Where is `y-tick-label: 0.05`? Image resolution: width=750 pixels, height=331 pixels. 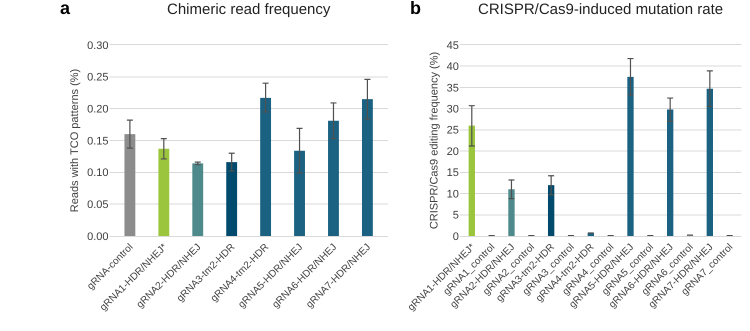 y-tick-label: 0.05 is located at coordinates (98, 205).